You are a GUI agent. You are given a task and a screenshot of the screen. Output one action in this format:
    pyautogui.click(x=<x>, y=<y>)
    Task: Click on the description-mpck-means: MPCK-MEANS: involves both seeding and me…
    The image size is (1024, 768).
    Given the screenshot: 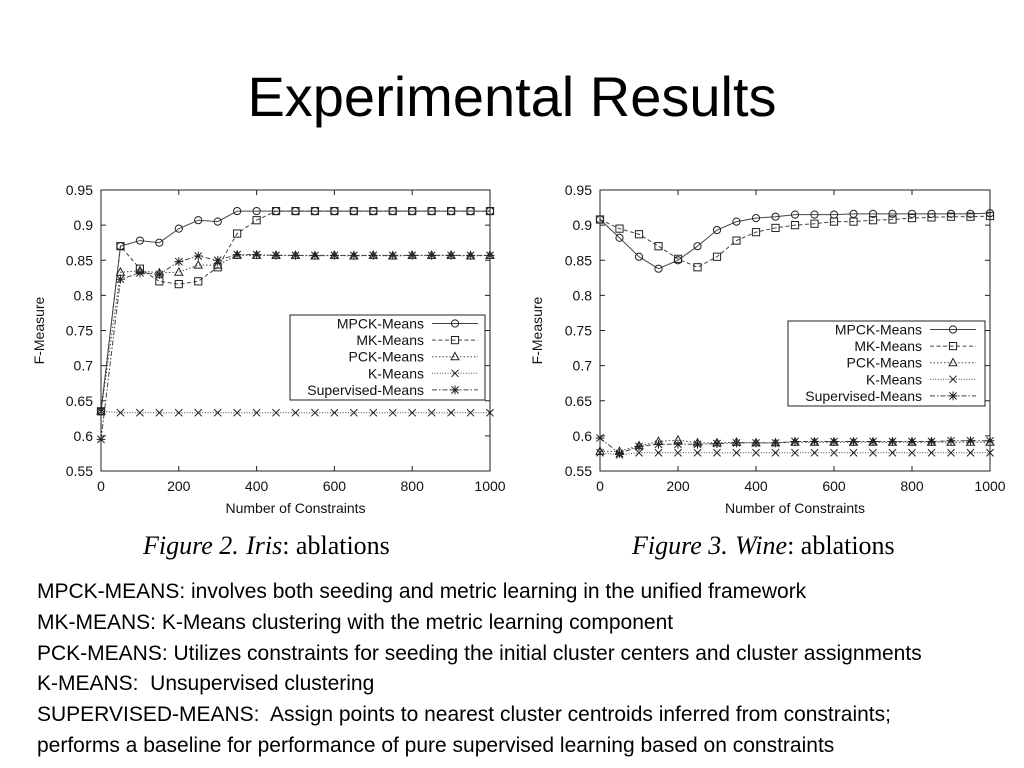 What is the action you would take?
    pyautogui.click(x=422, y=591)
    